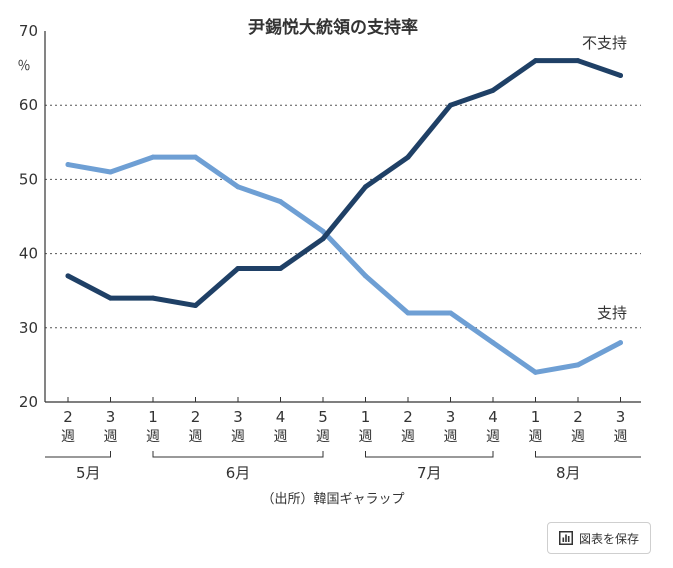  Describe the element at coordinates (565, 538) in the screenshot. I see `bar-chart-icon` at that location.